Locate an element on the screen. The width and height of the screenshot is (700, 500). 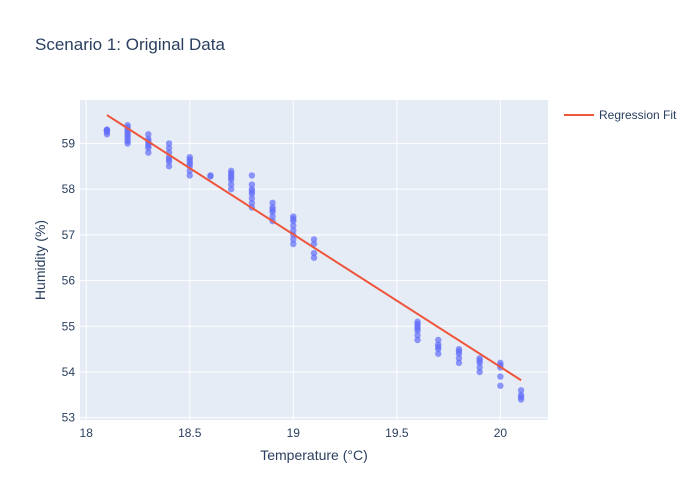
x-tick-label: 19 is located at coordinates (294, 433).